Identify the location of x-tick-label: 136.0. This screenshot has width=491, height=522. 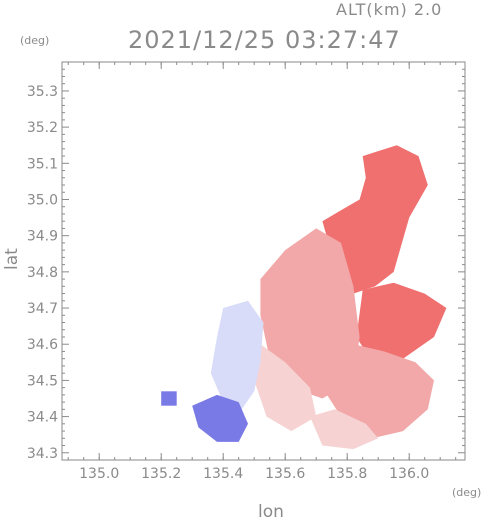
(409, 474).